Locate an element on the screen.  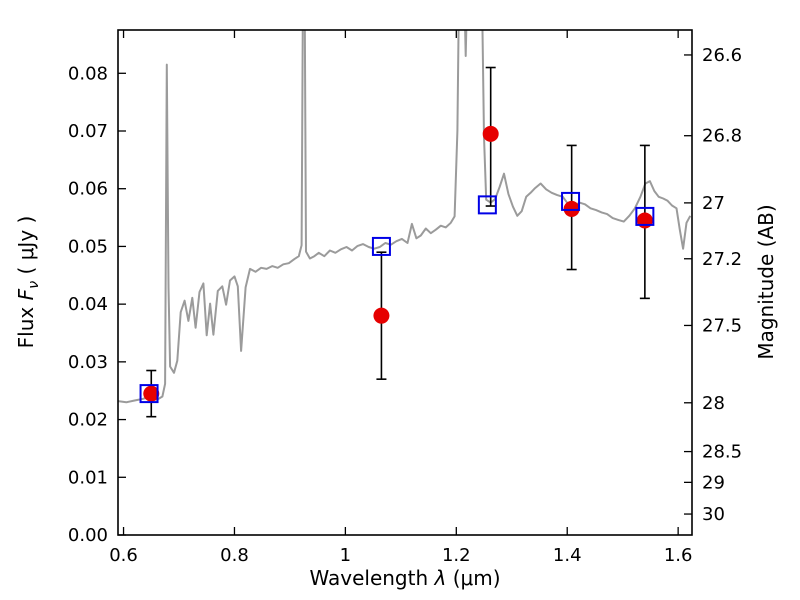
y-tick-label-left: 0.06 is located at coordinates (88, 189).